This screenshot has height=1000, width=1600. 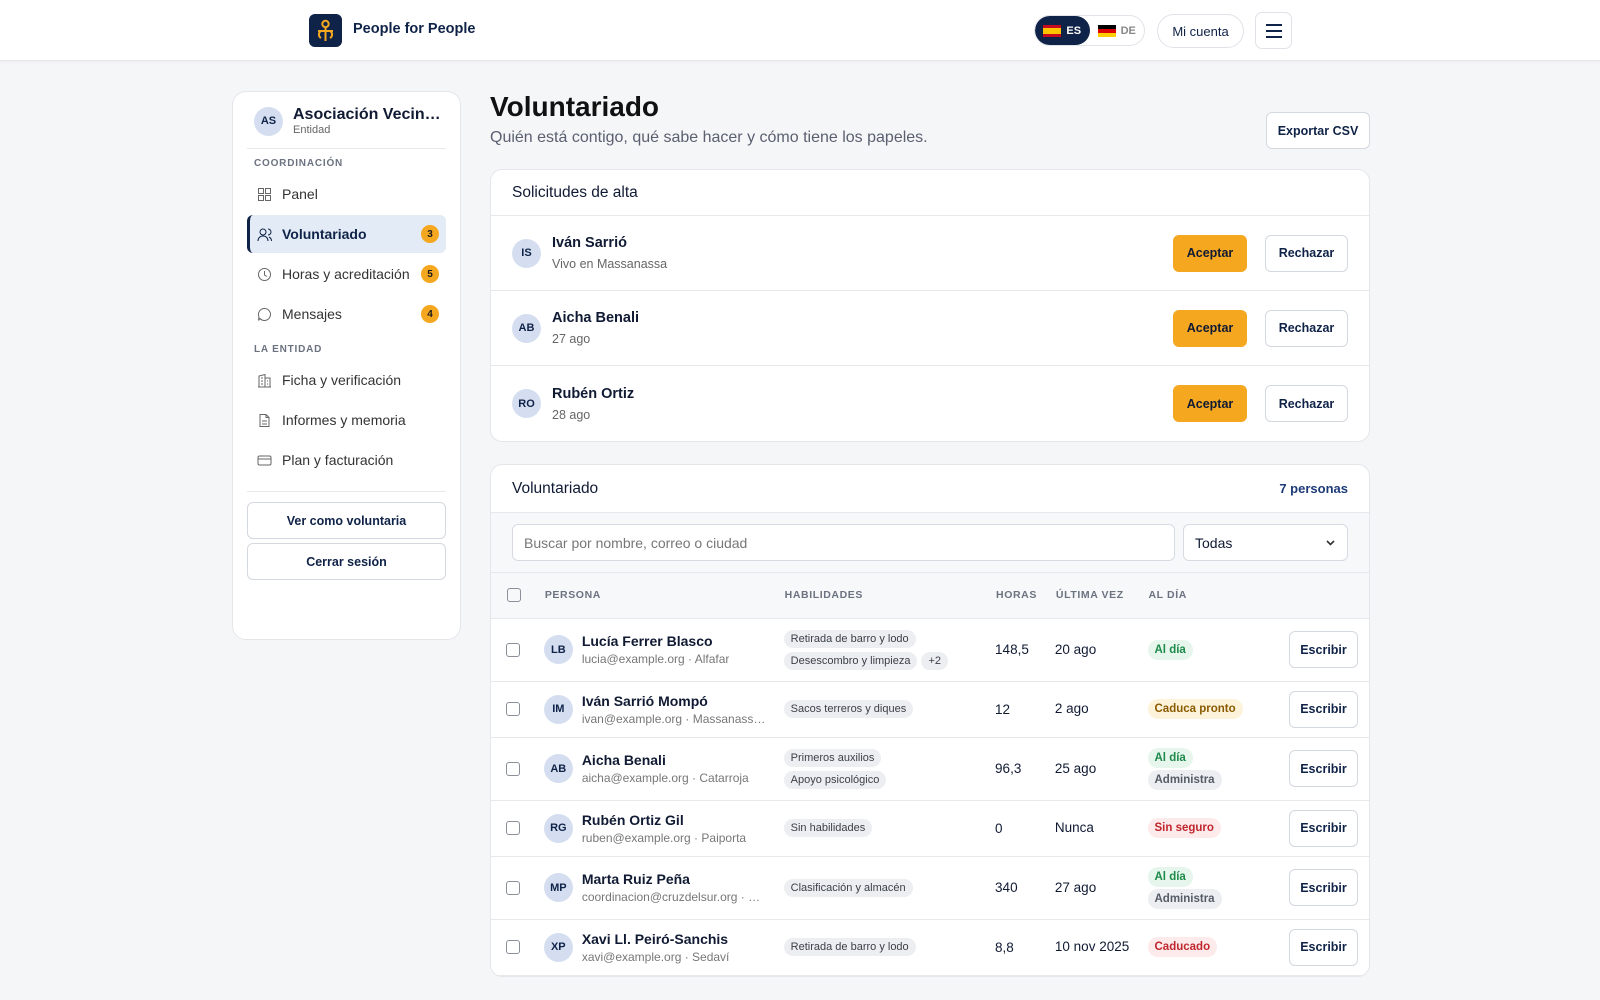 I want to click on avatar: IS, so click(x=526, y=253).